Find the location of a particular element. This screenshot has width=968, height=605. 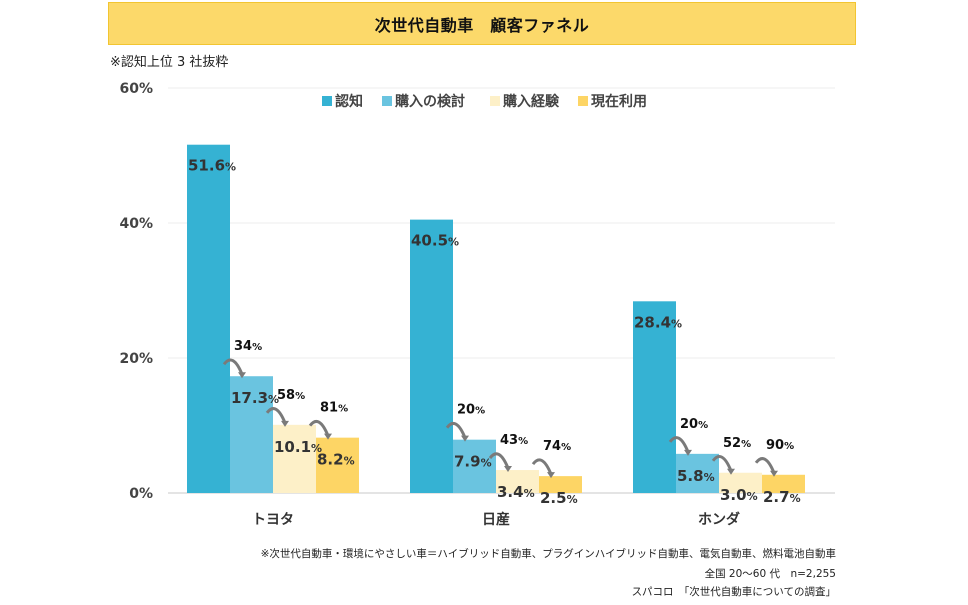

legend: 認知 購入の検討 購入経験 現在利用 is located at coordinates (484, 101).